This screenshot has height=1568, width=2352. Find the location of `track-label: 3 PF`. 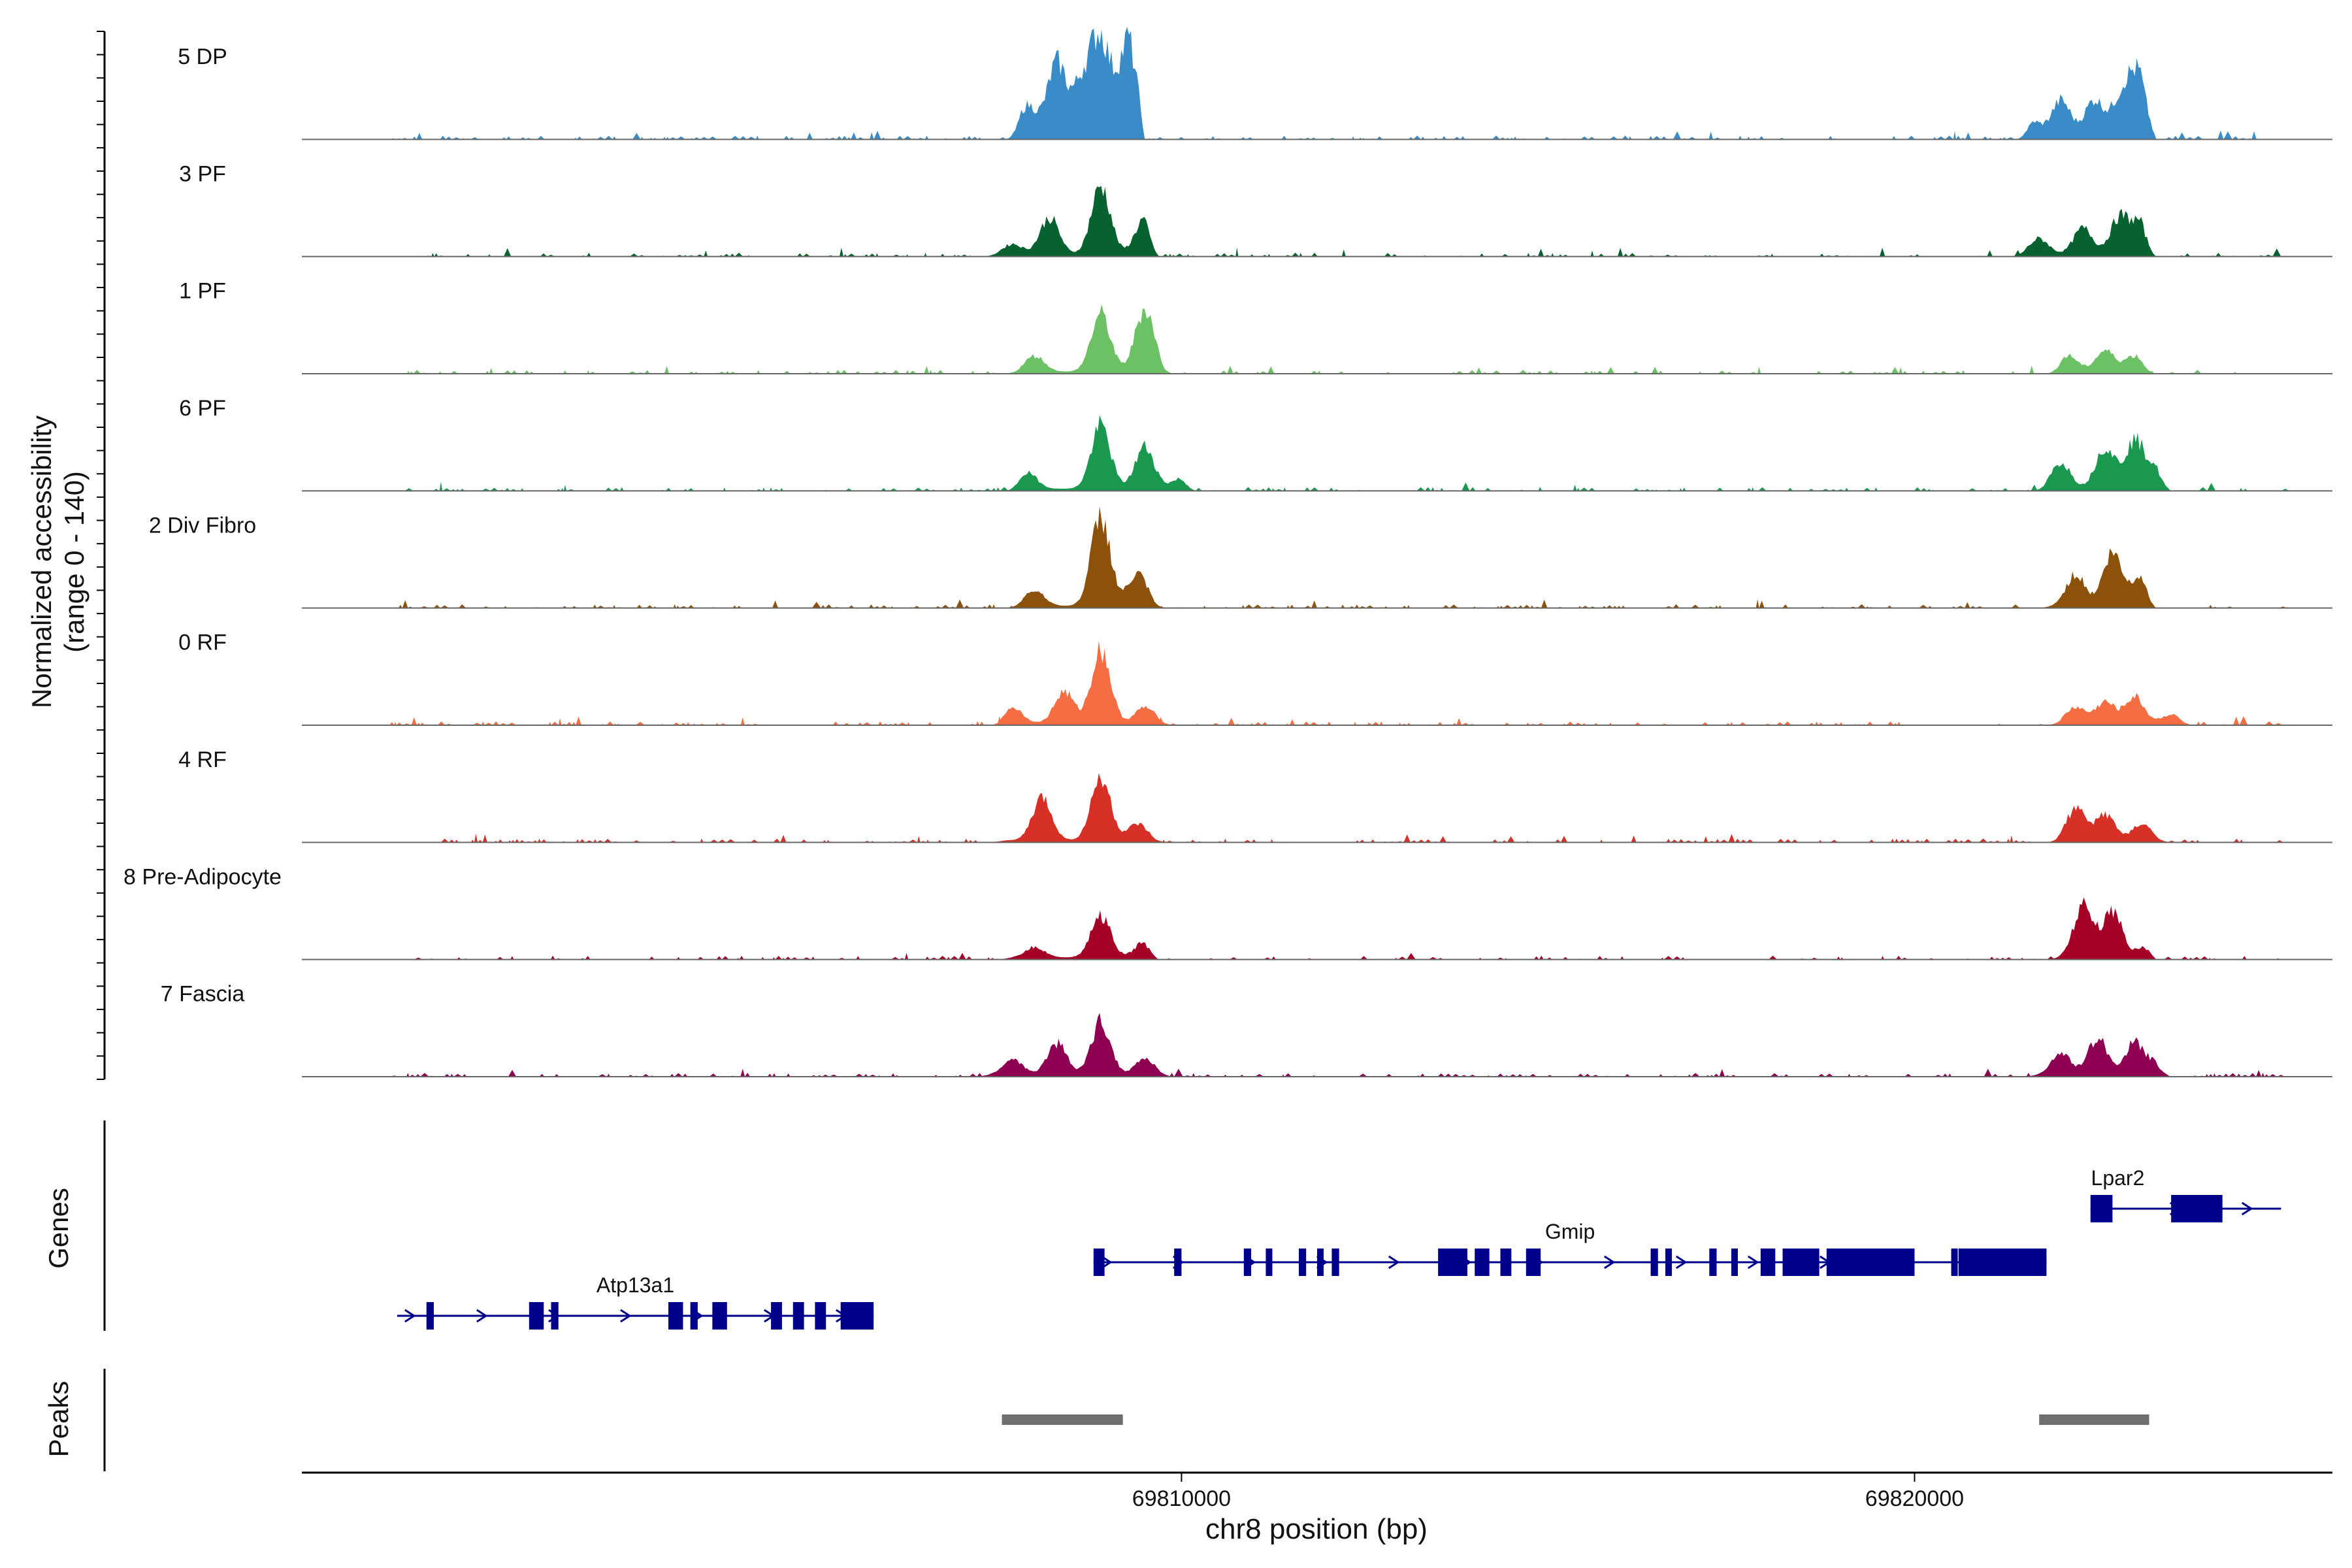

track-label: 3 PF is located at coordinates (202, 173).